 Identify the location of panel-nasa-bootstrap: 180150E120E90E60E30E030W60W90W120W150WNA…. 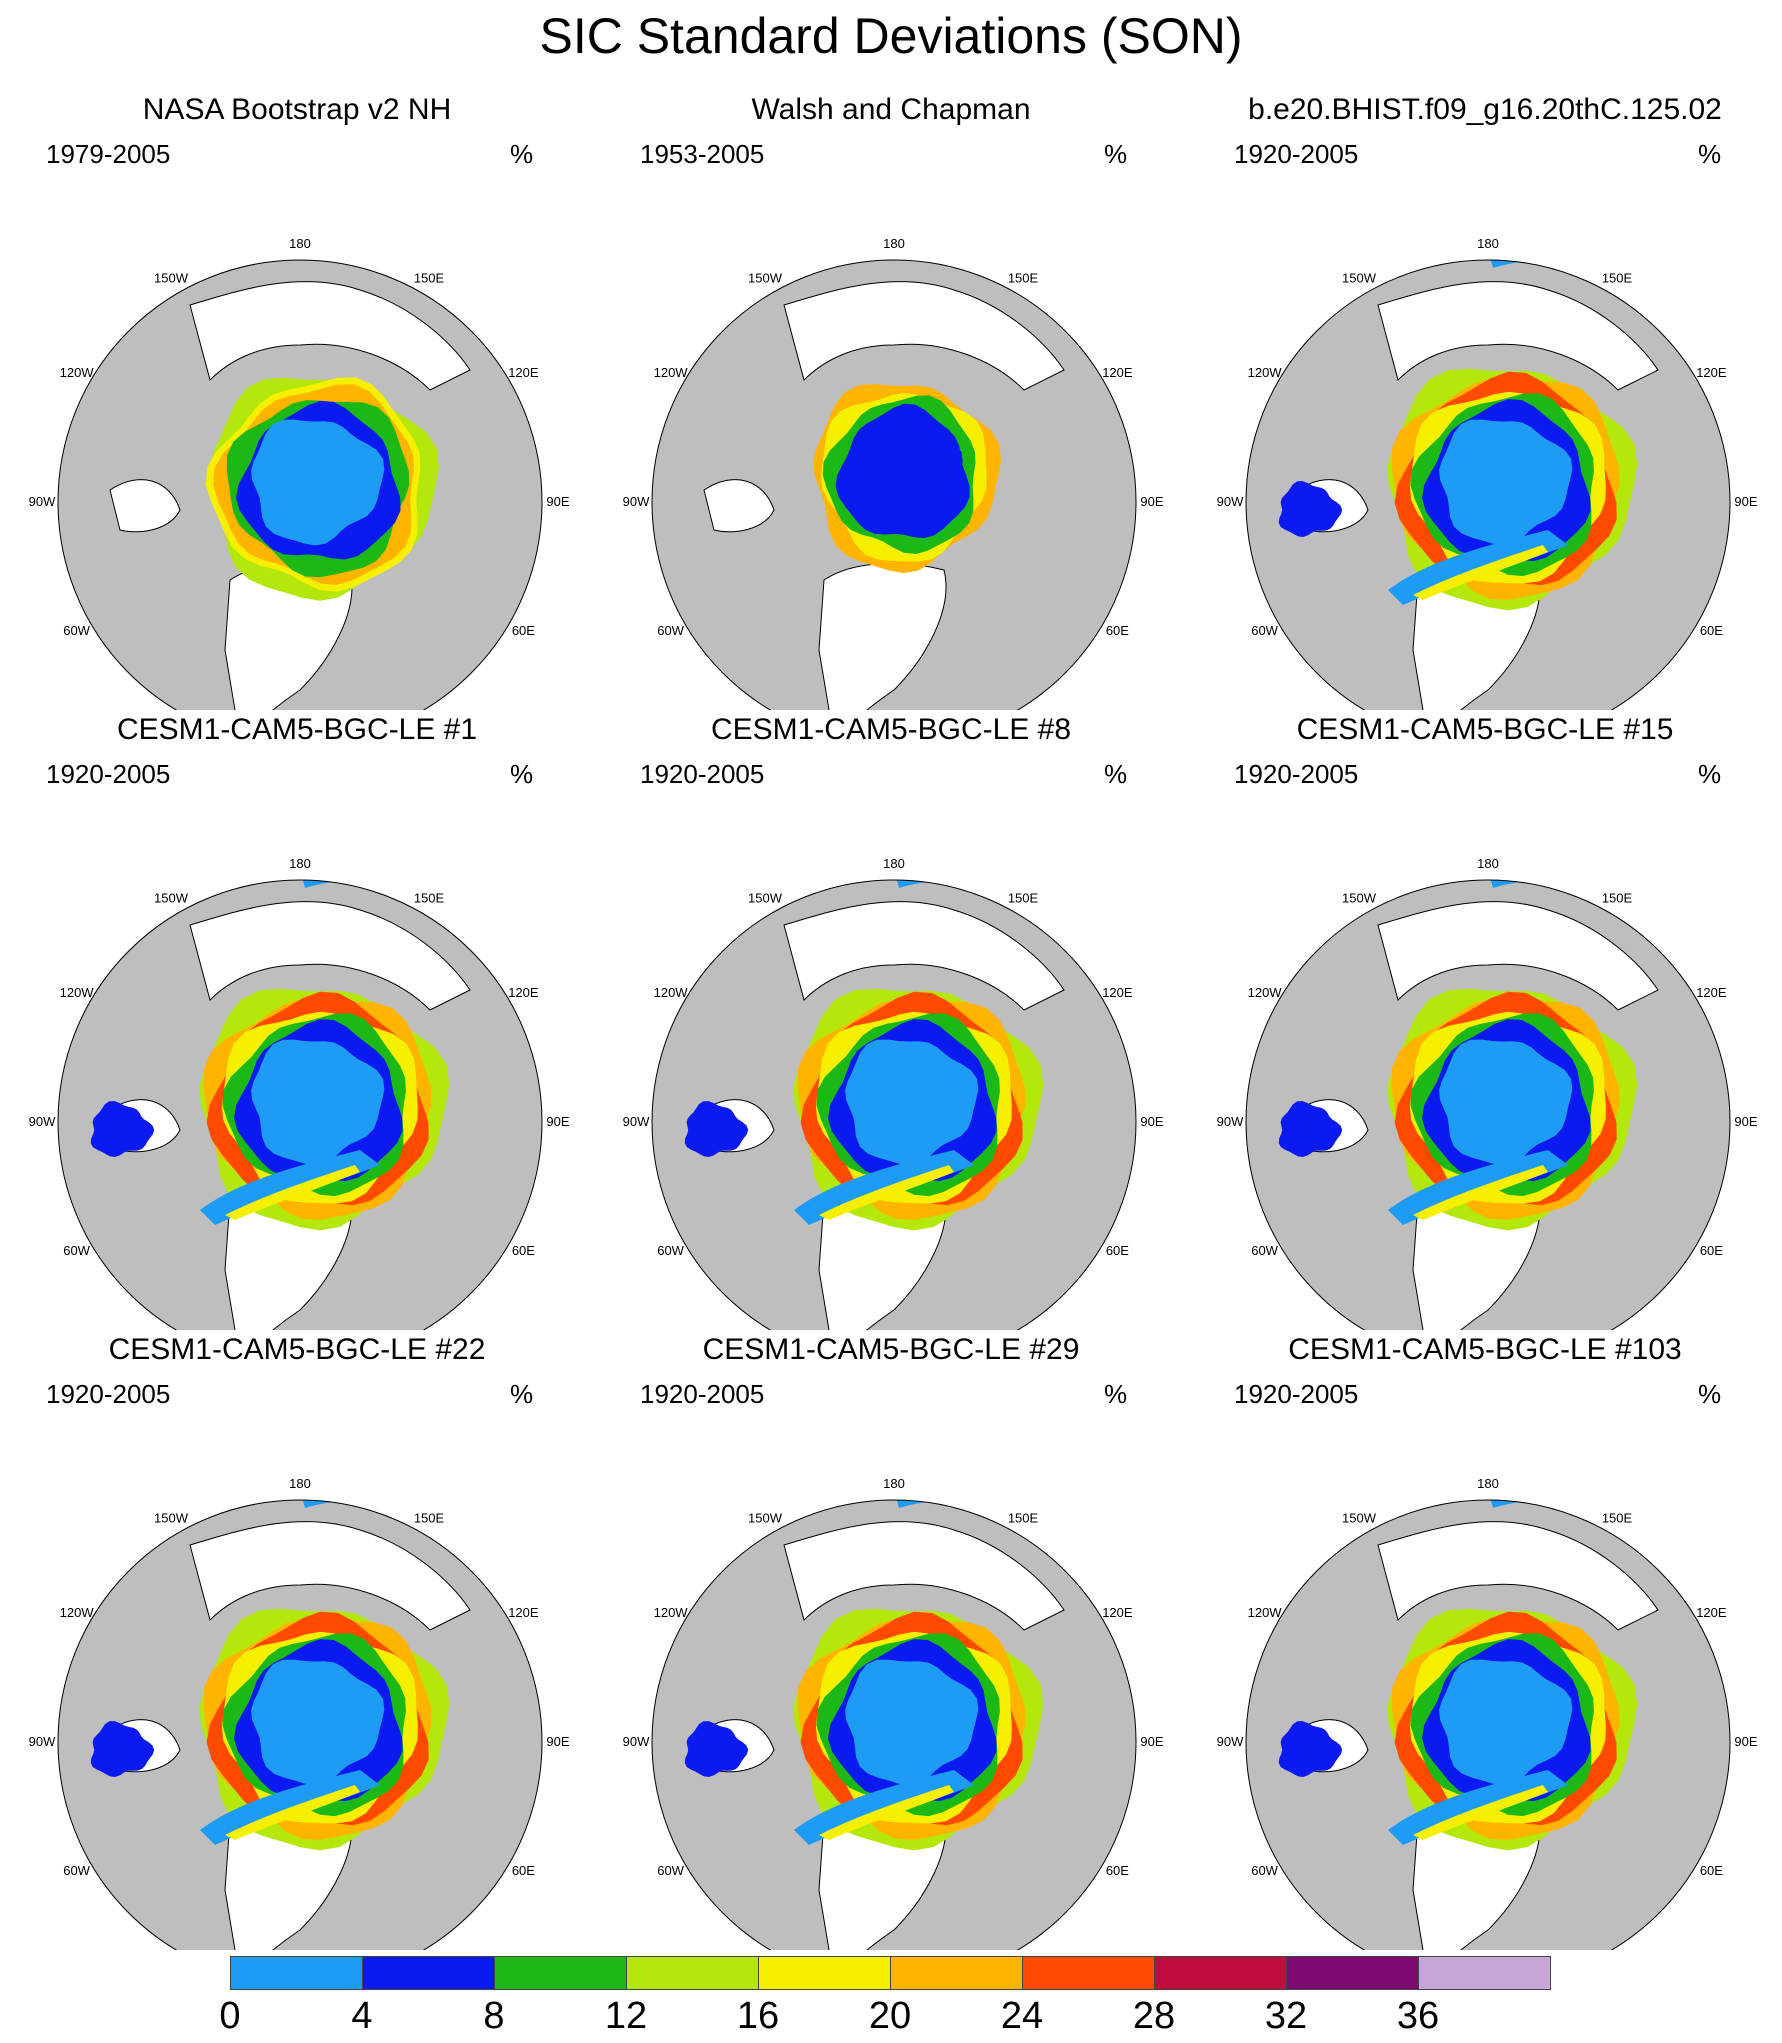
(297, 400).